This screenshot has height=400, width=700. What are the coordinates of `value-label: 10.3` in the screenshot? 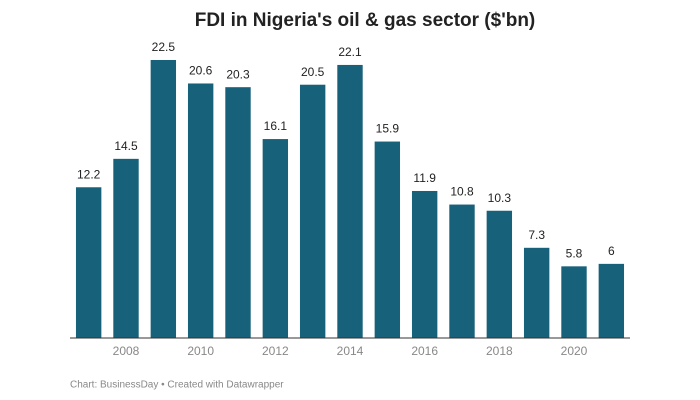 It's located at (500, 198).